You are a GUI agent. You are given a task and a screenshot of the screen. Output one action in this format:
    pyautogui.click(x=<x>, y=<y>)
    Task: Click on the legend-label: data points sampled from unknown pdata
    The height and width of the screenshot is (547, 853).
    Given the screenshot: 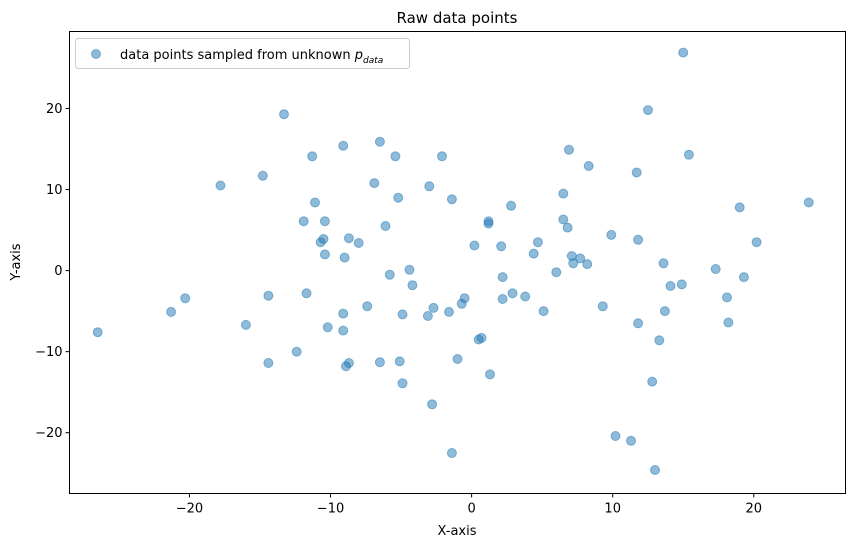 What is the action you would take?
    pyautogui.click(x=251, y=57)
    